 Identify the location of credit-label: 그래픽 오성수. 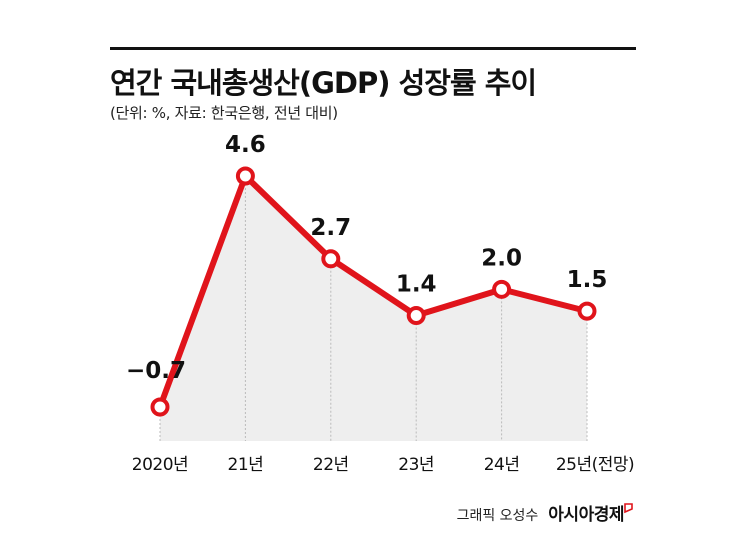
(497, 516).